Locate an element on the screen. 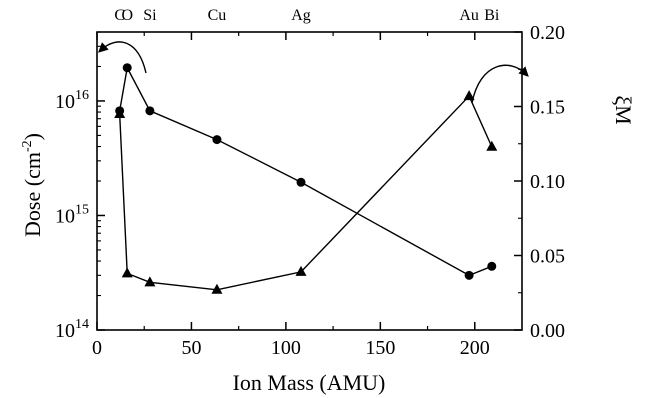  right-axis-title: ξM is located at coordinates (623, 109).